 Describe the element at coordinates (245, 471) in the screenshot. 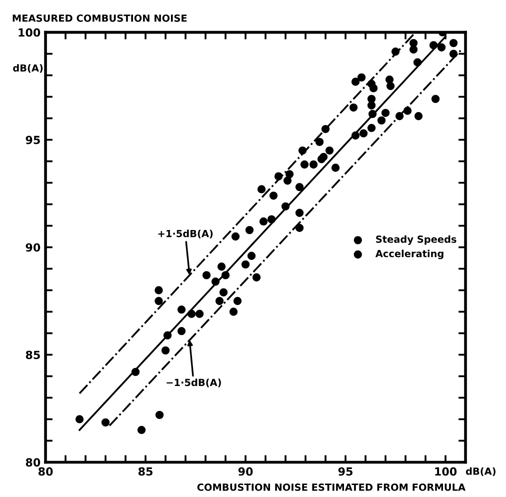

I see `x-tick-label: 90` at that location.